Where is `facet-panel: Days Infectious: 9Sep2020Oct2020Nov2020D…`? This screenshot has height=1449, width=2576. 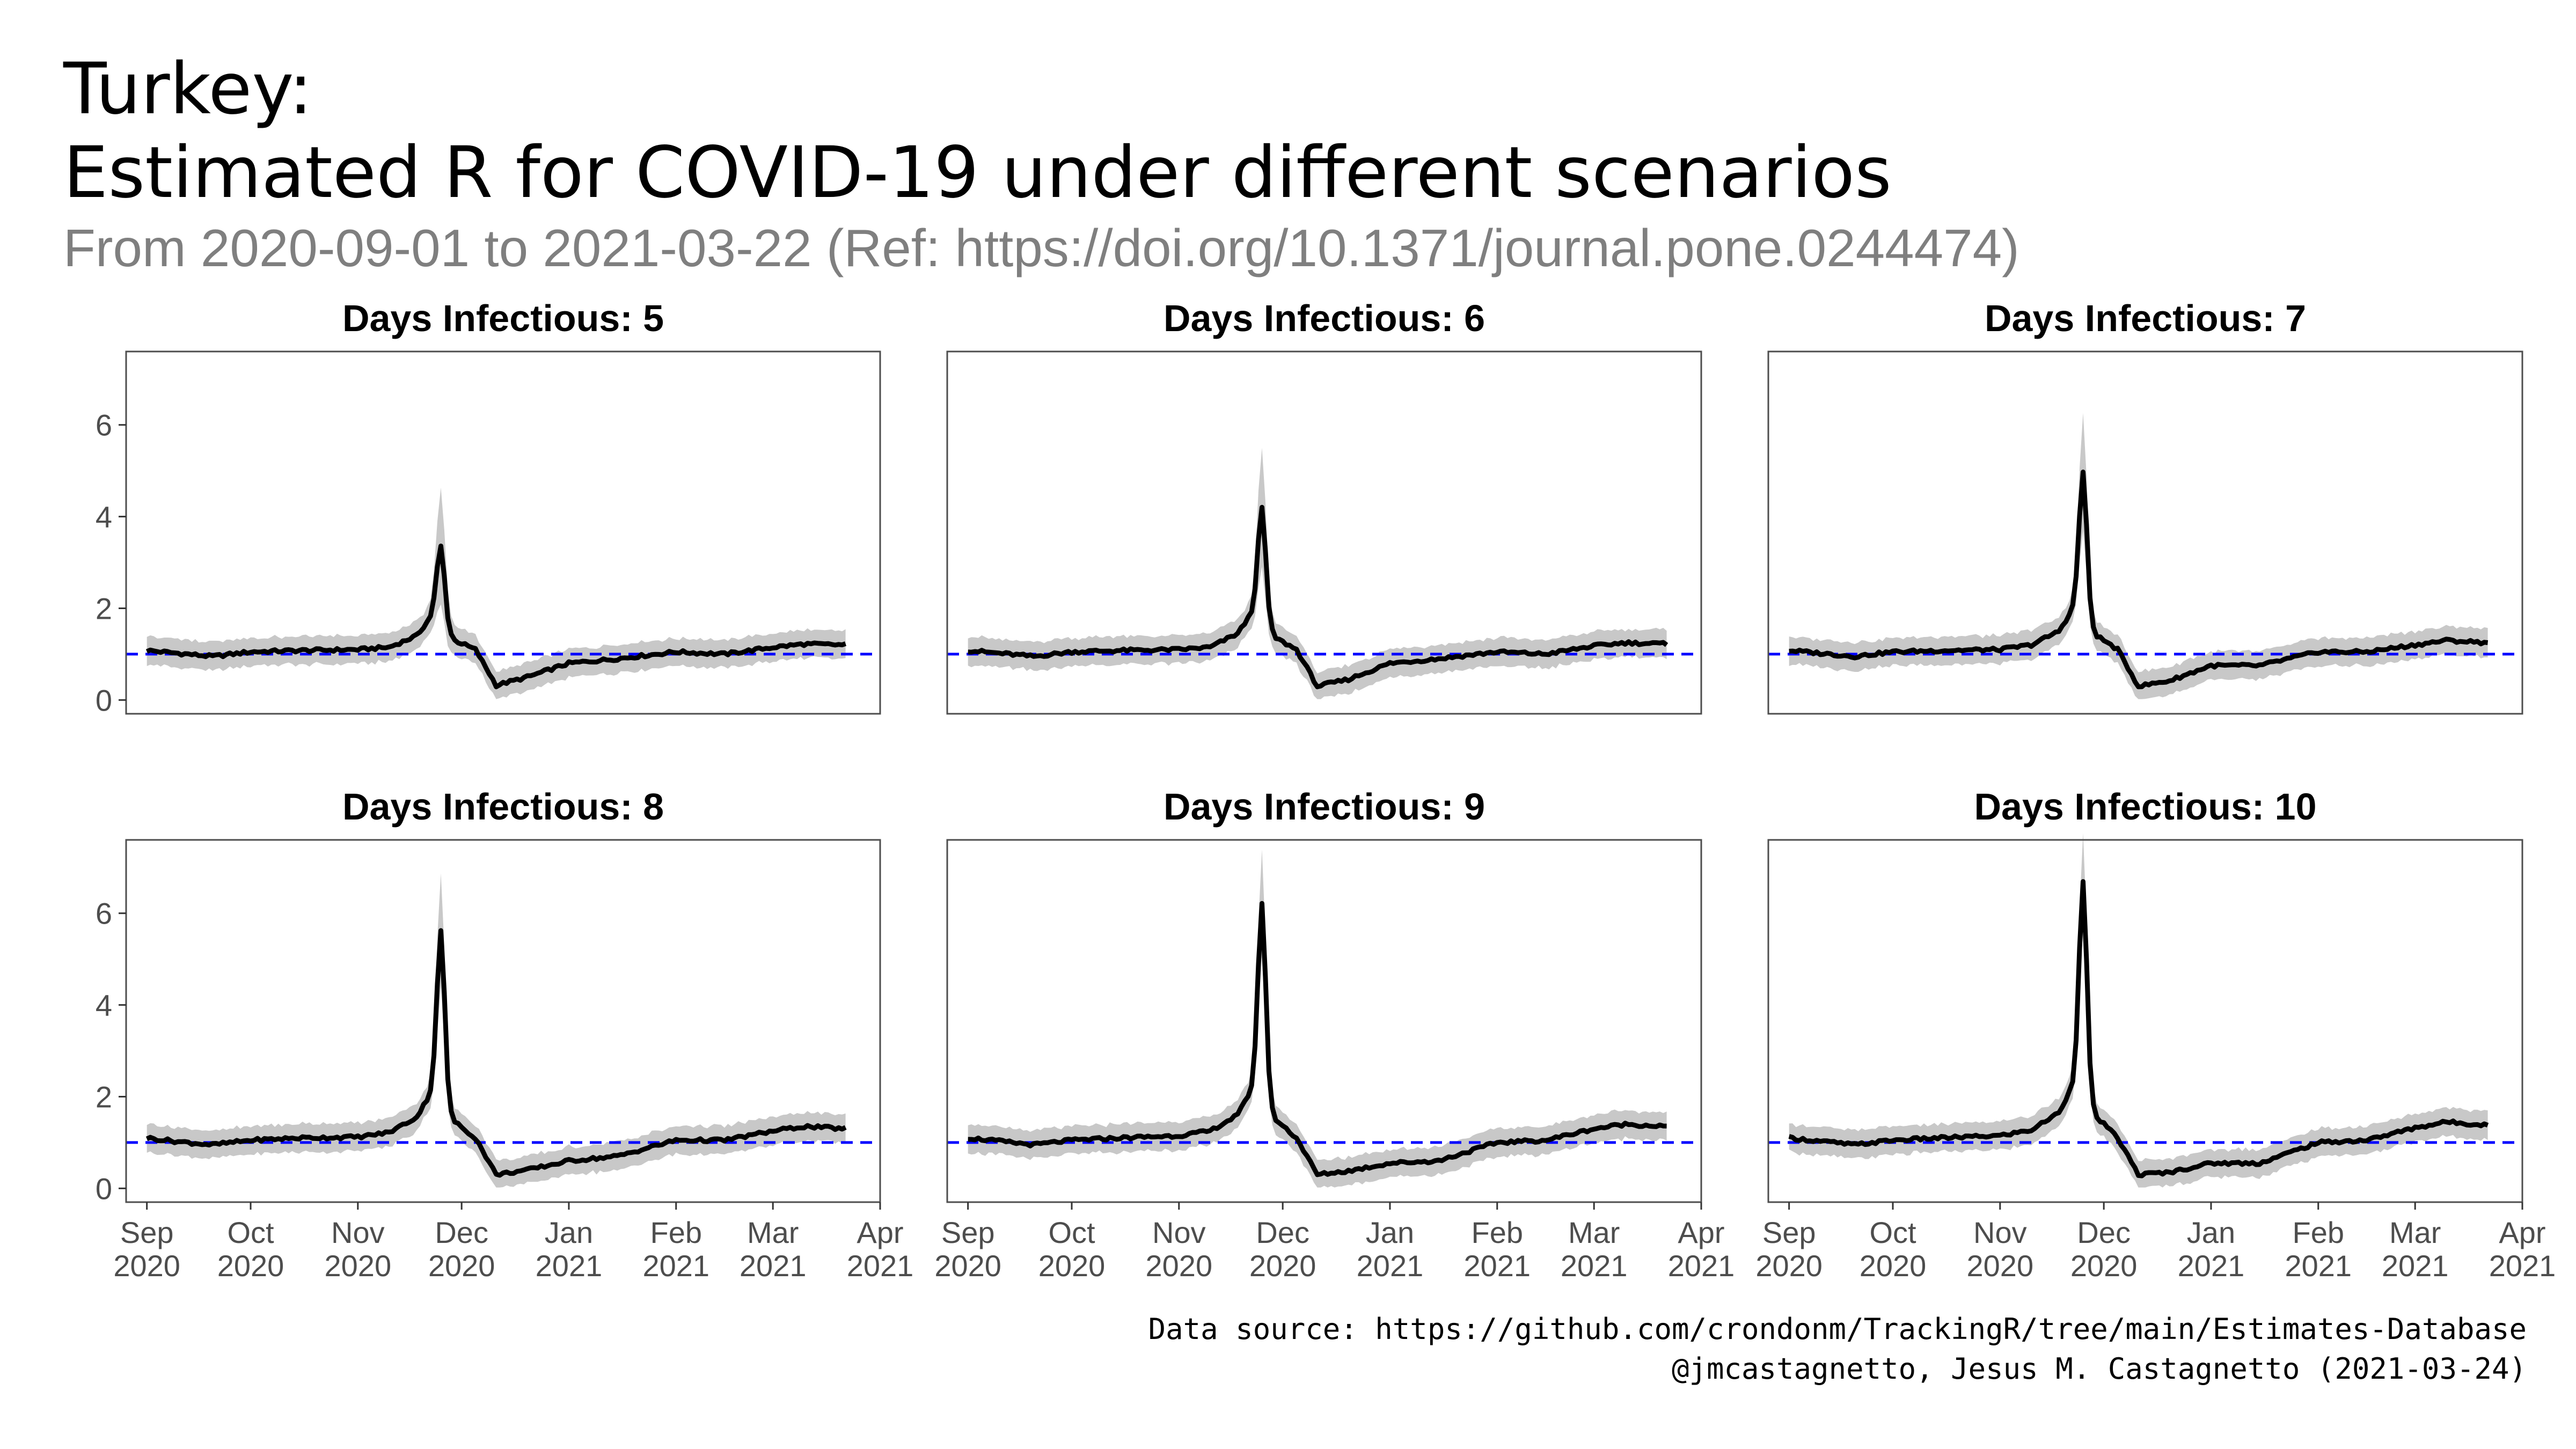 facet-panel: Days Infectious: 9Sep2020Oct2020Nov2020D… is located at coordinates (1334, 1034).